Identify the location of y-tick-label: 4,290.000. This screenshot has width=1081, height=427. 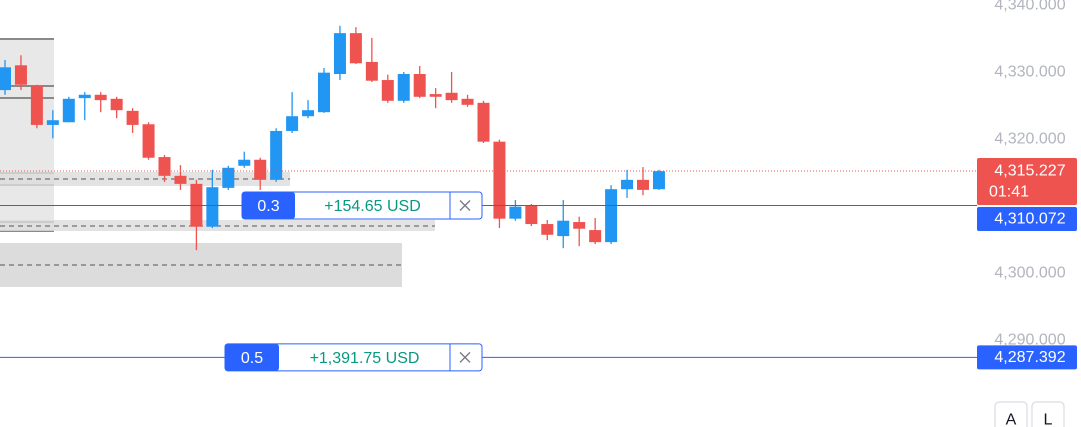
(1029, 339).